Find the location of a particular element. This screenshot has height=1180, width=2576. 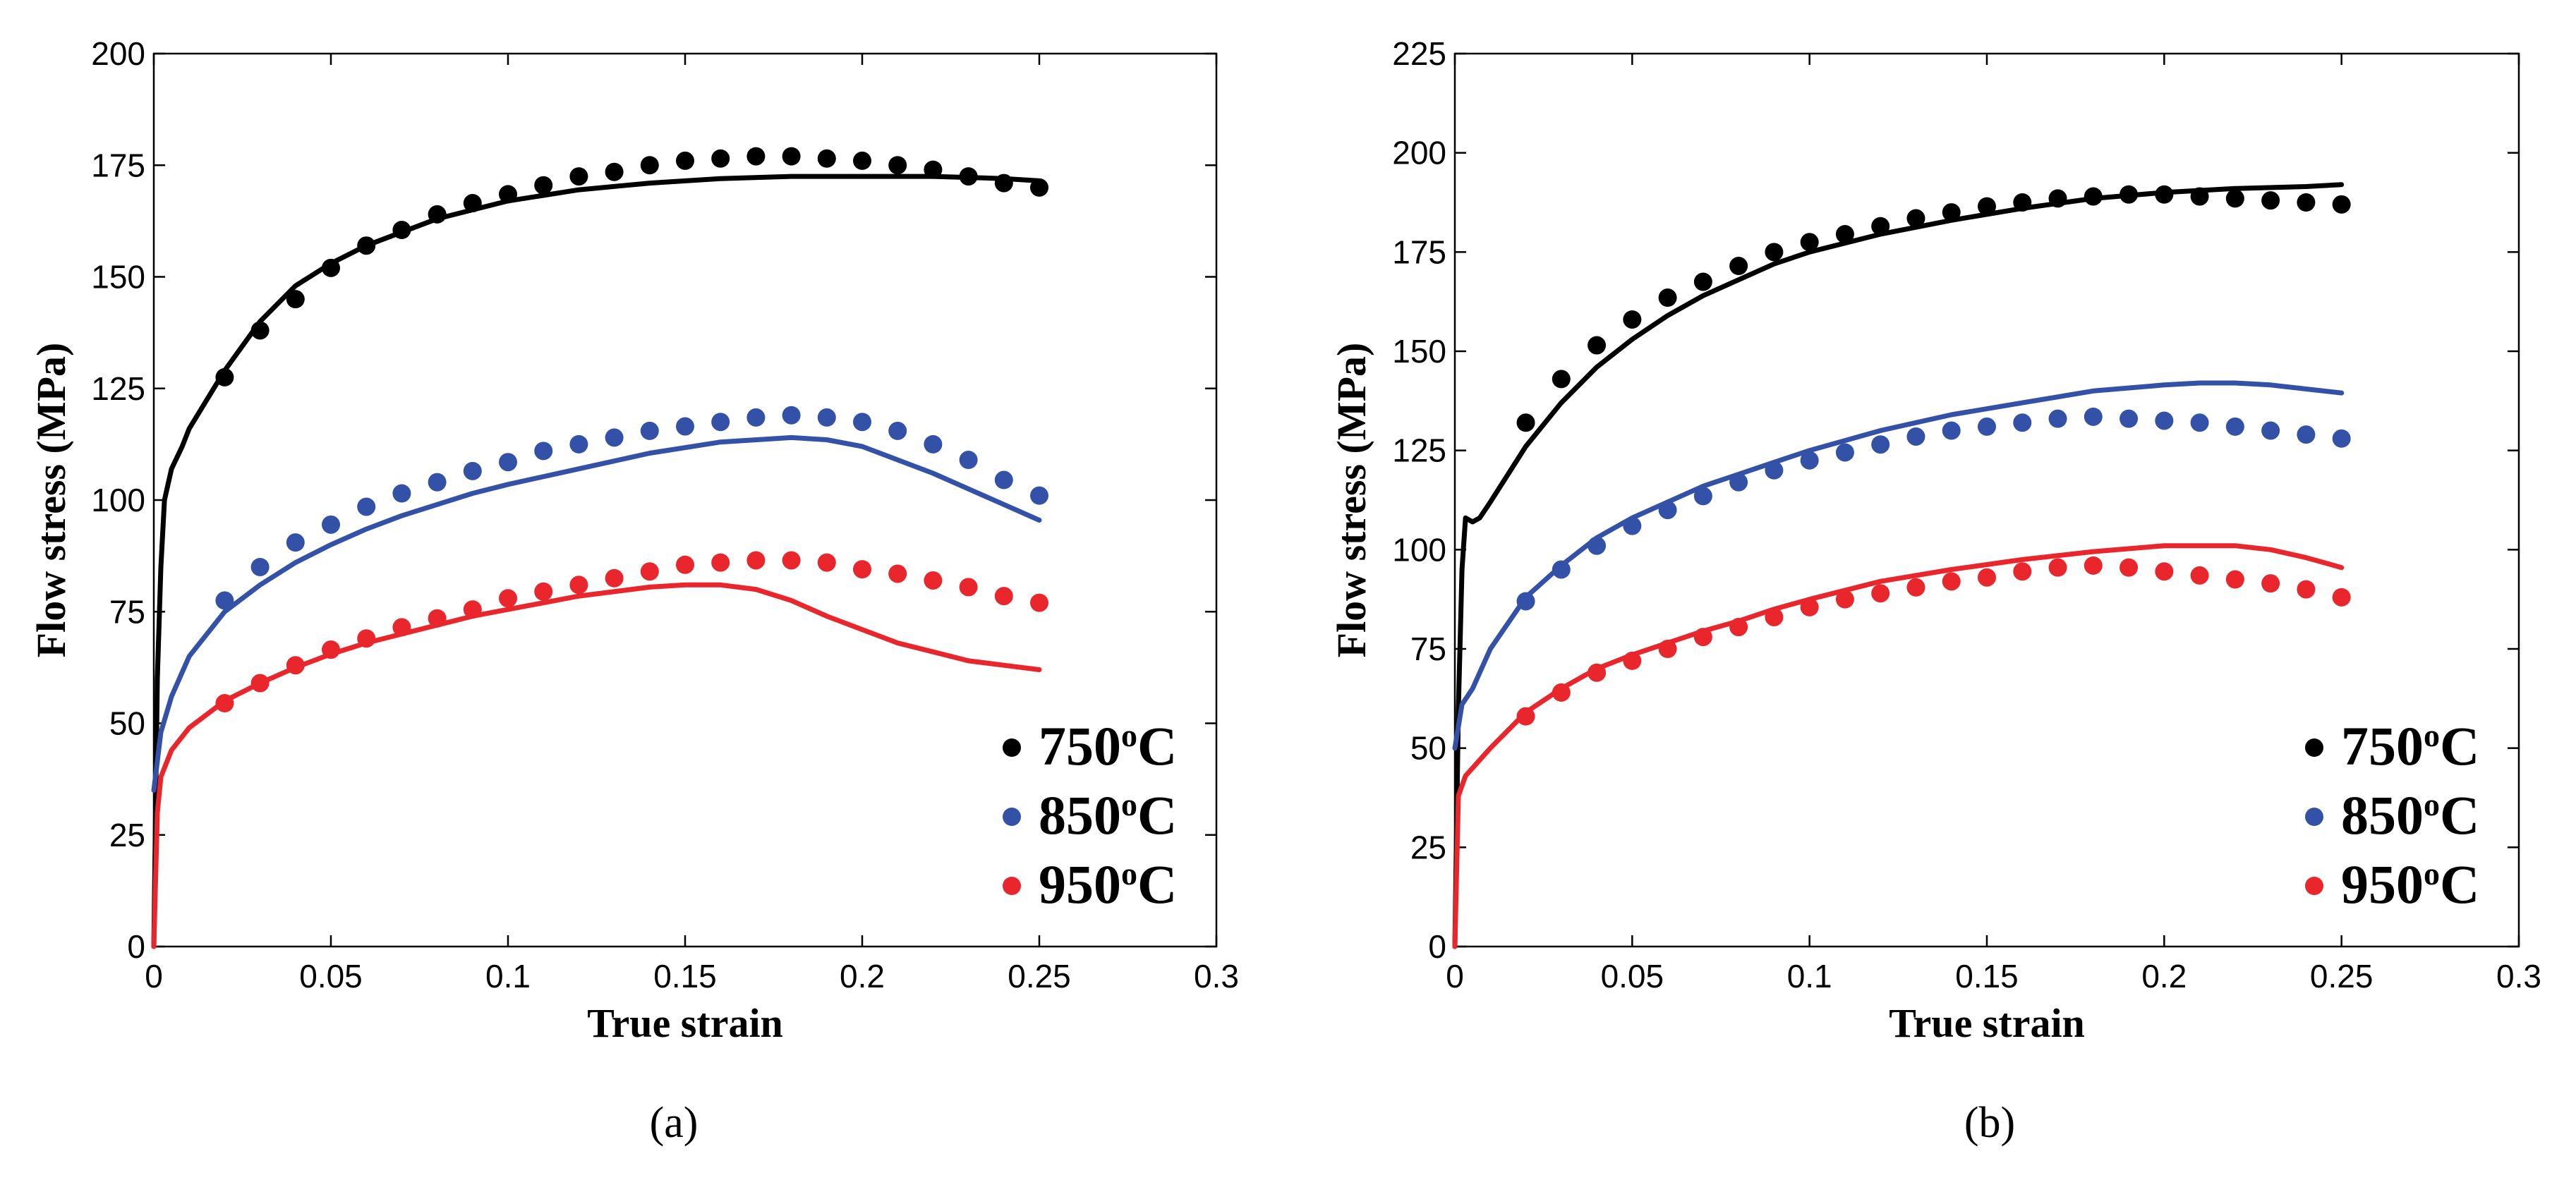

panel-label: (a) is located at coordinates (675, 1123).